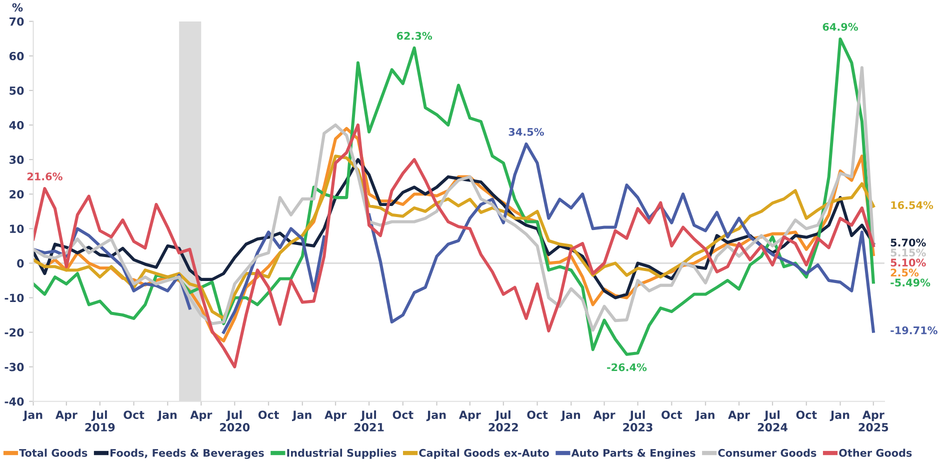  What do you see at coordinates (16, 56) in the screenshot?
I see `y-tick-label: 60` at bounding box center [16, 56].